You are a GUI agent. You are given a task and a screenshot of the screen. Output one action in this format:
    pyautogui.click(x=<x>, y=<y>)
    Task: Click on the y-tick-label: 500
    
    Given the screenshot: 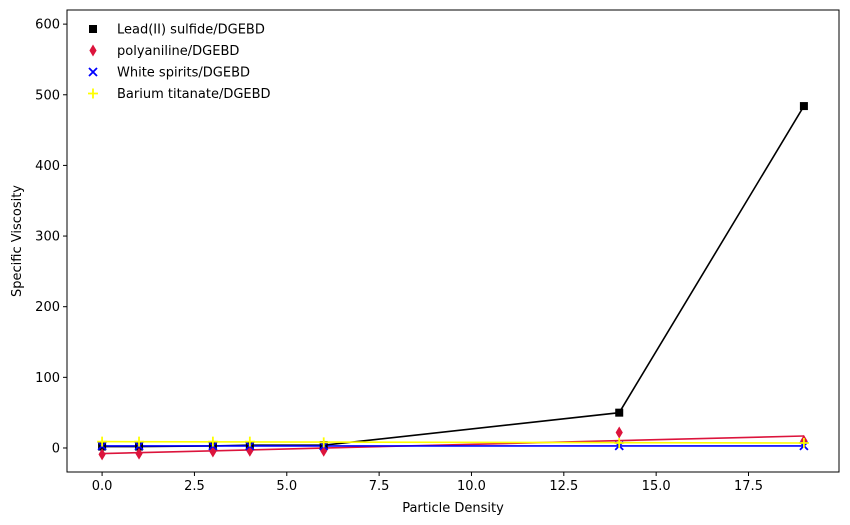 What is the action you would take?
    pyautogui.click(x=47, y=95)
    